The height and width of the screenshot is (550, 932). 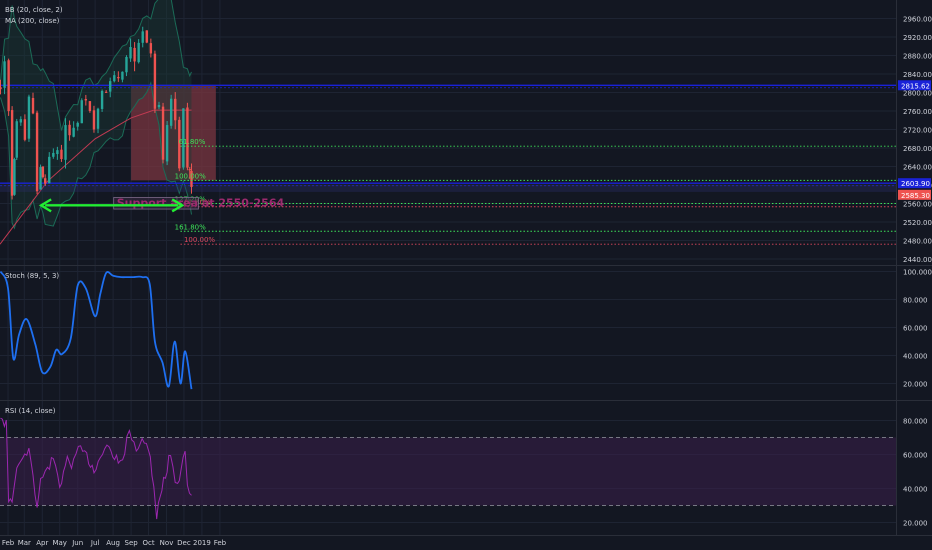 I want to click on axis-tick-label: 2760.00, so click(x=917, y=112).